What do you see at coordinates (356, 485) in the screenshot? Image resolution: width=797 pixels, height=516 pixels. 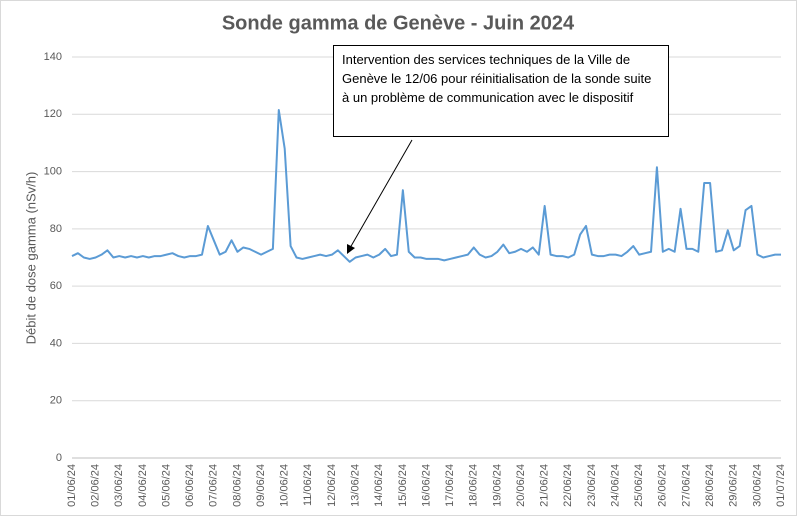 I see `x-tick-label: 13/06/24` at bounding box center [356, 485].